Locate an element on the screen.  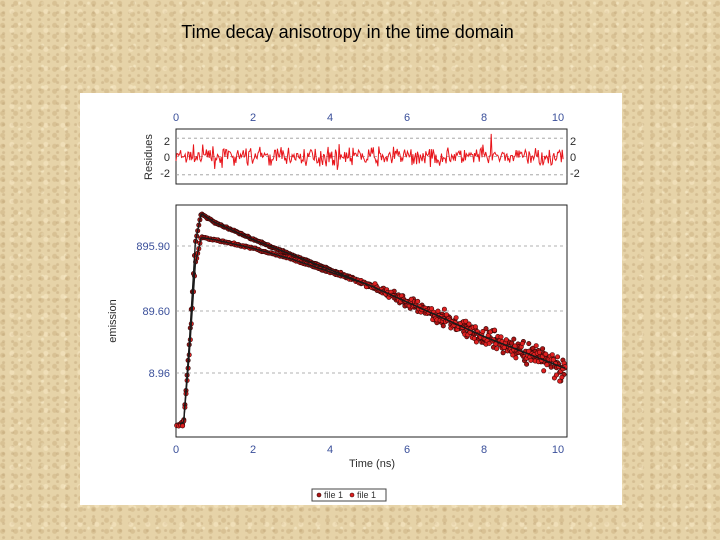
residuals-gridlines is located at coordinates (371, 156).